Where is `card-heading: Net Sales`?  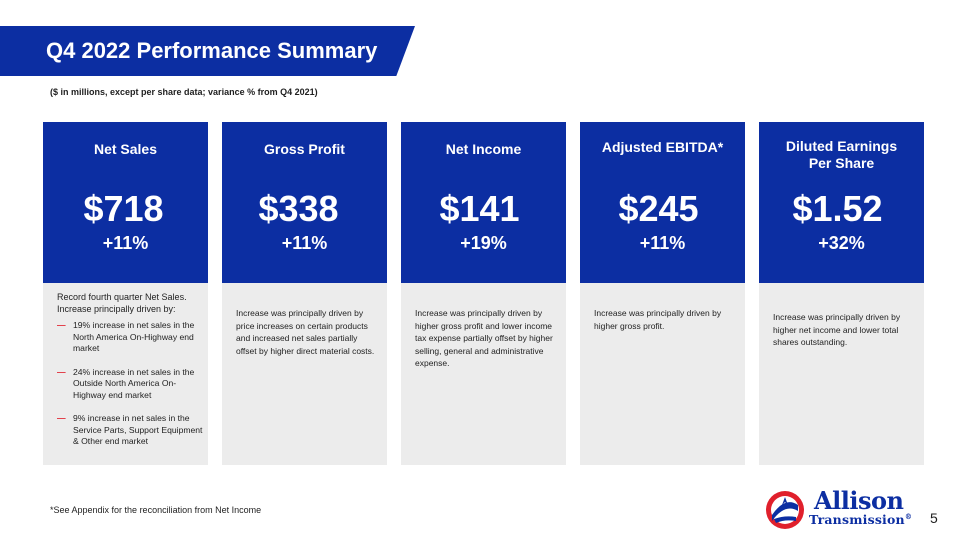
card-heading: Net Sales is located at coordinates (125, 149).